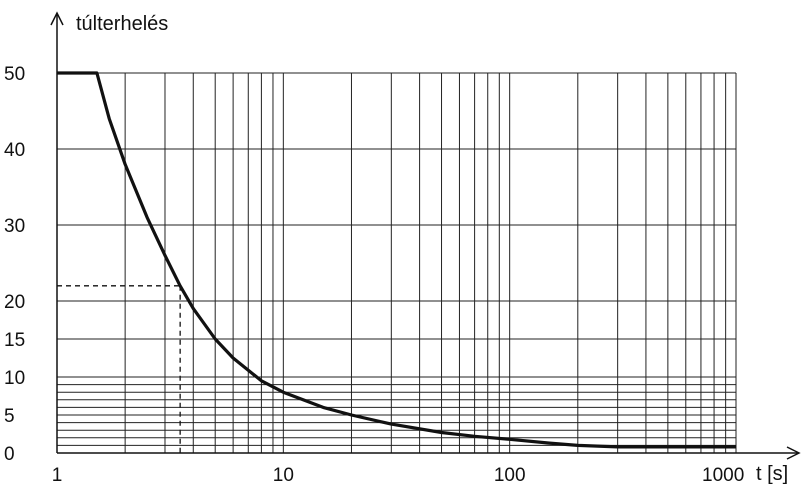  I want to click on y-axis-title: túlterhelés, so click(122, 24).